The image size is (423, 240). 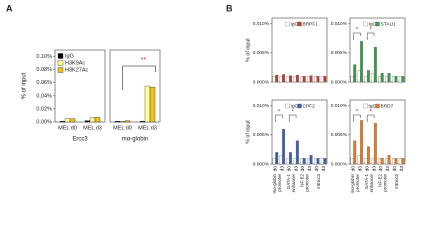 I want to click on y-tick-label: 0.10%, so click(x=44, y=57).